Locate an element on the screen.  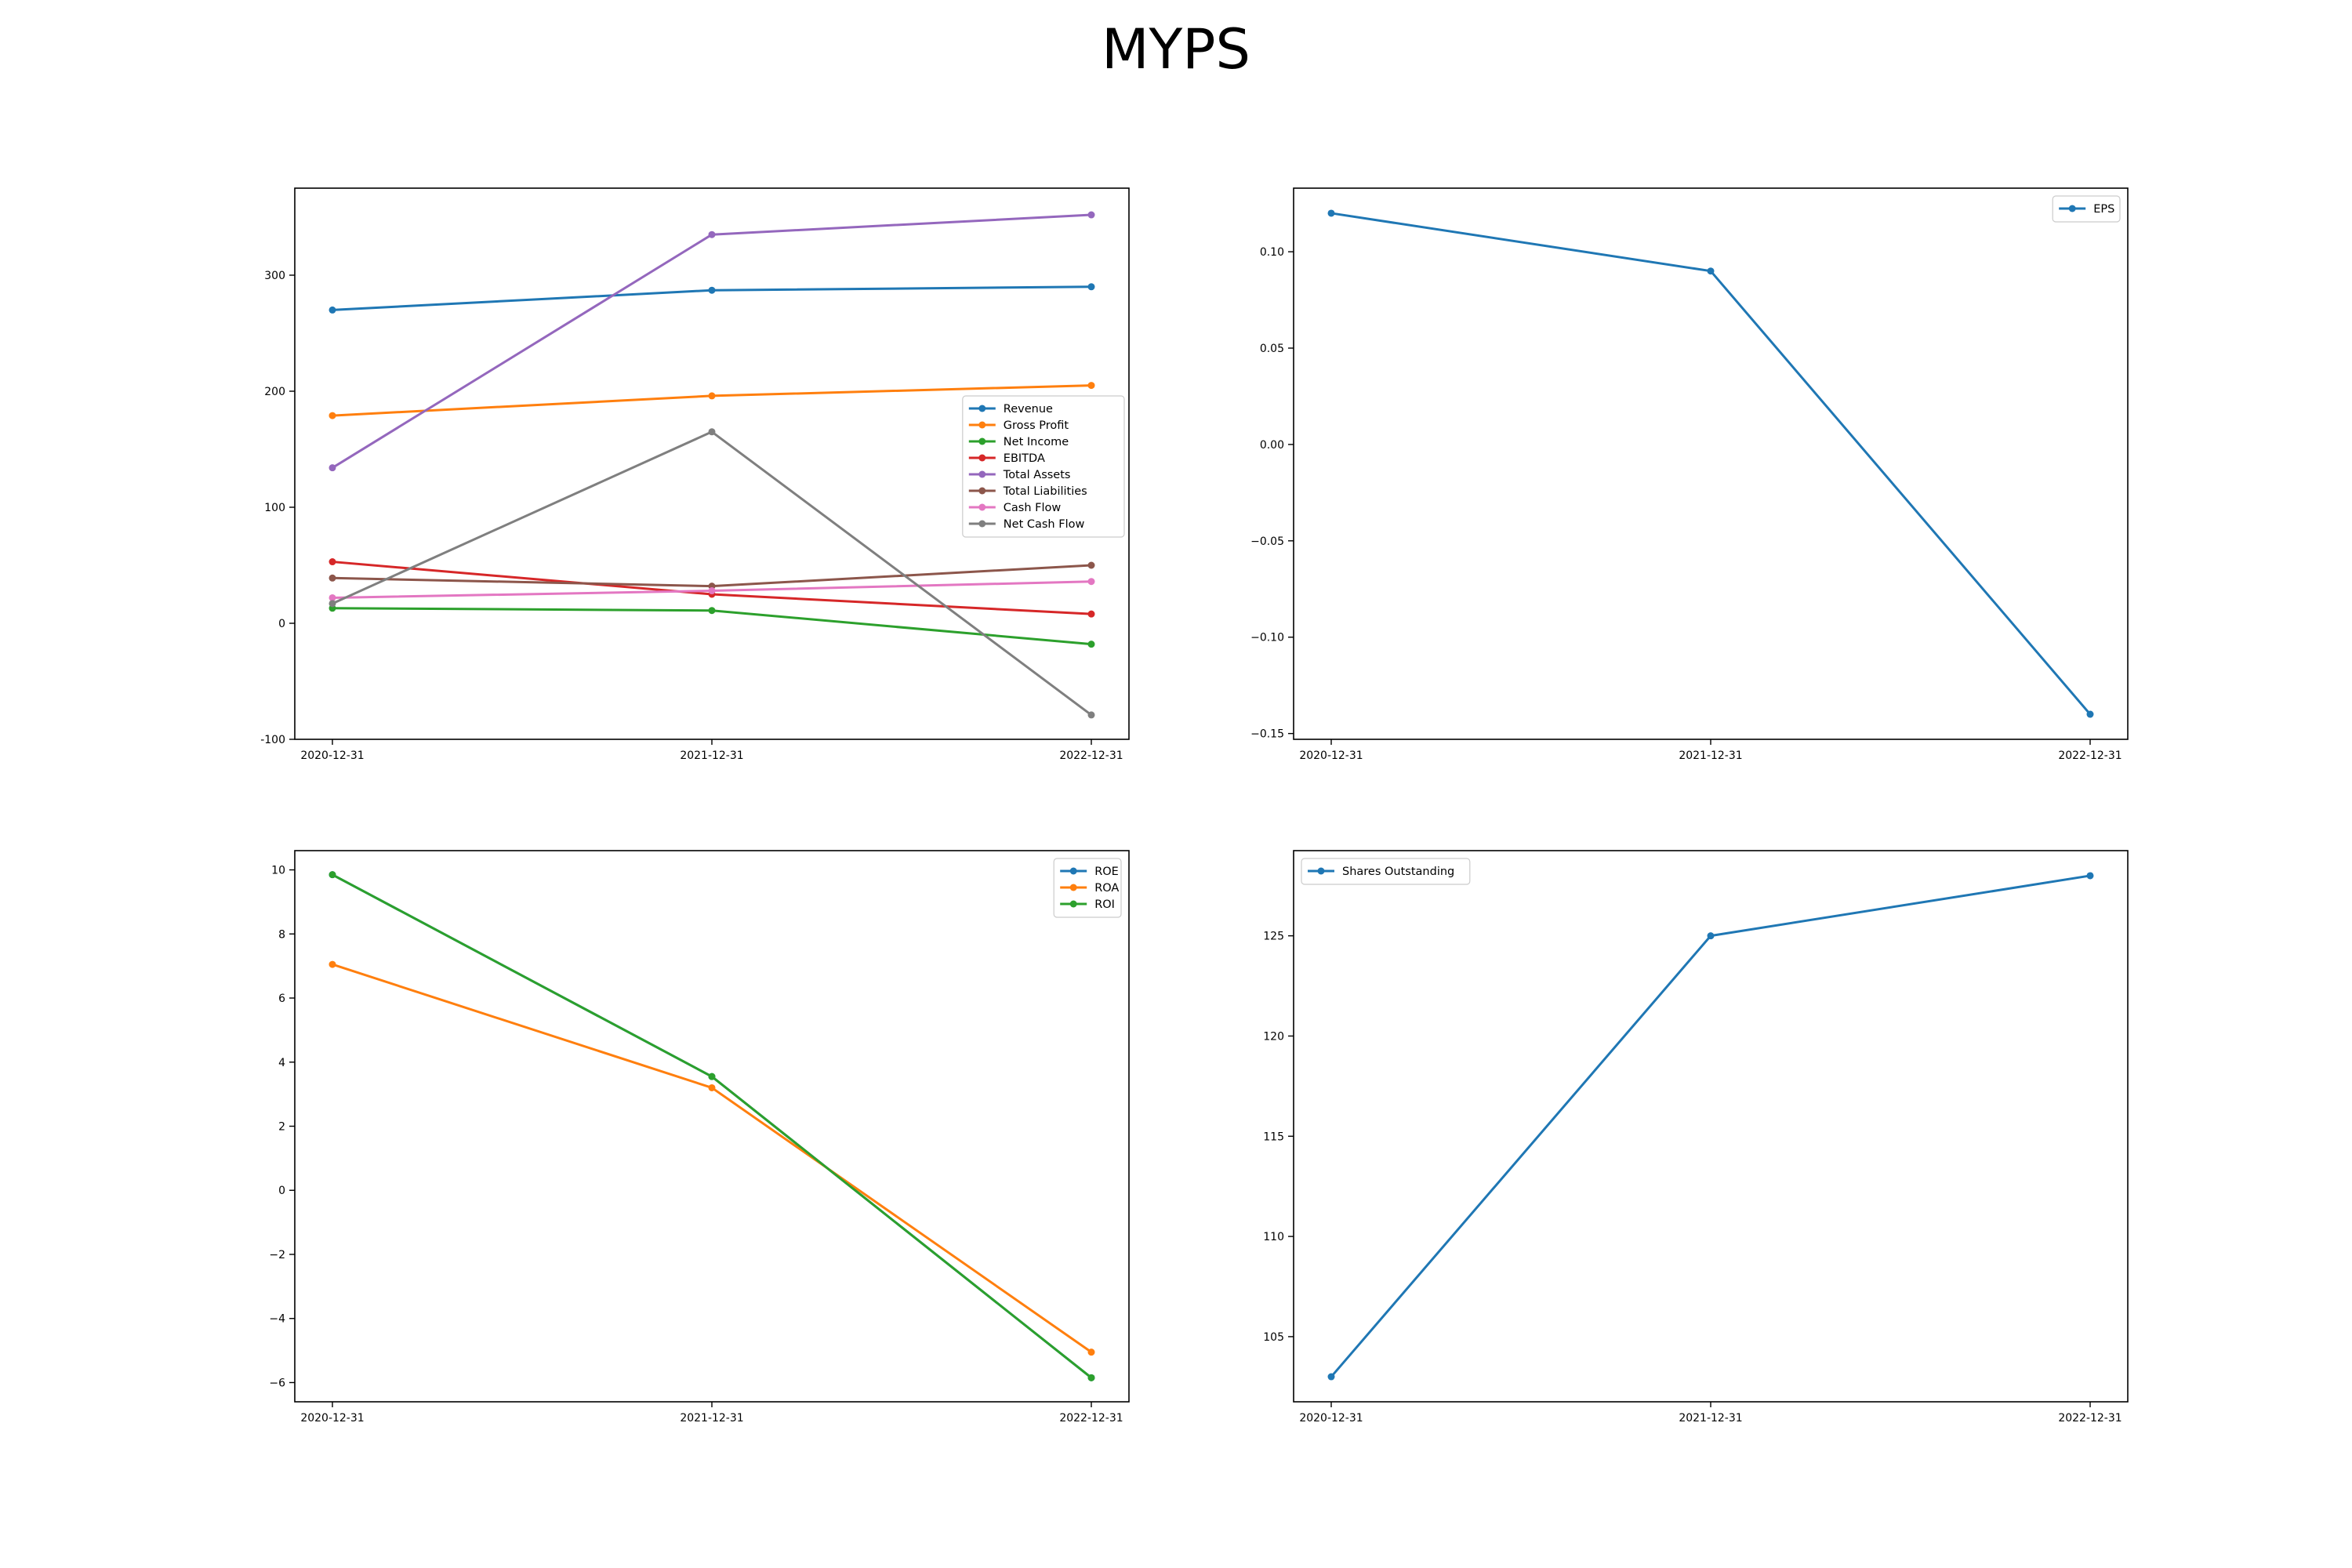
financials-y-tick-label: 200 is located at coordinates (274, 392).